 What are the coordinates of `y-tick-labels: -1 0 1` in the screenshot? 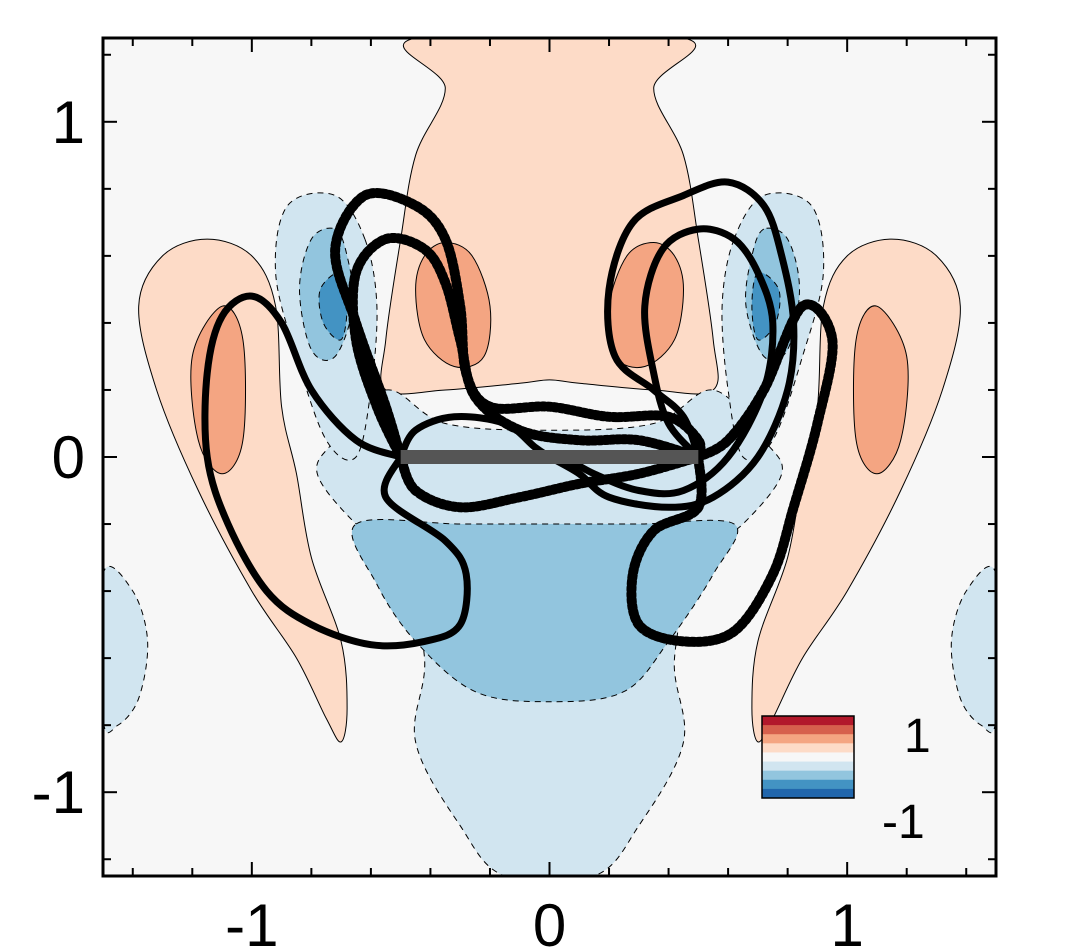 It's located at (58, 457).